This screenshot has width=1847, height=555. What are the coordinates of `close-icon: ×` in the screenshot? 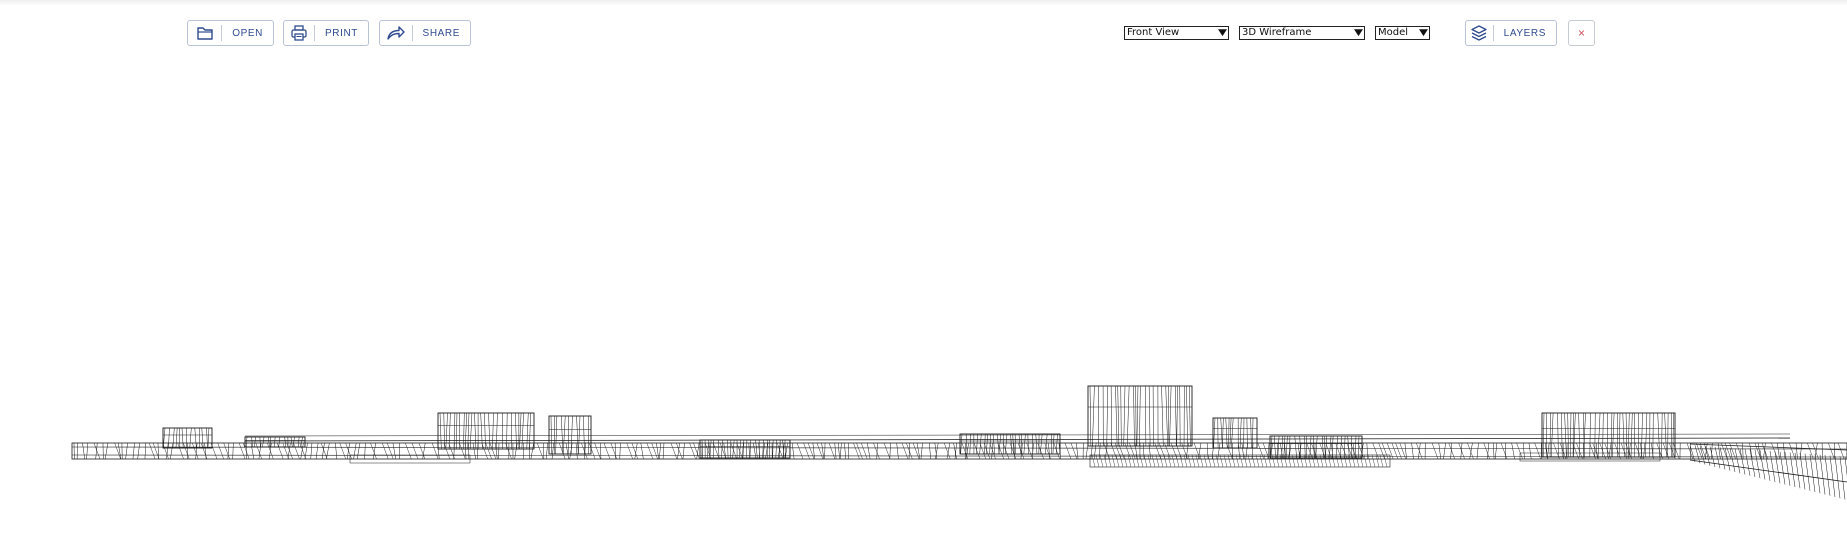 It's located at (1581, 33).